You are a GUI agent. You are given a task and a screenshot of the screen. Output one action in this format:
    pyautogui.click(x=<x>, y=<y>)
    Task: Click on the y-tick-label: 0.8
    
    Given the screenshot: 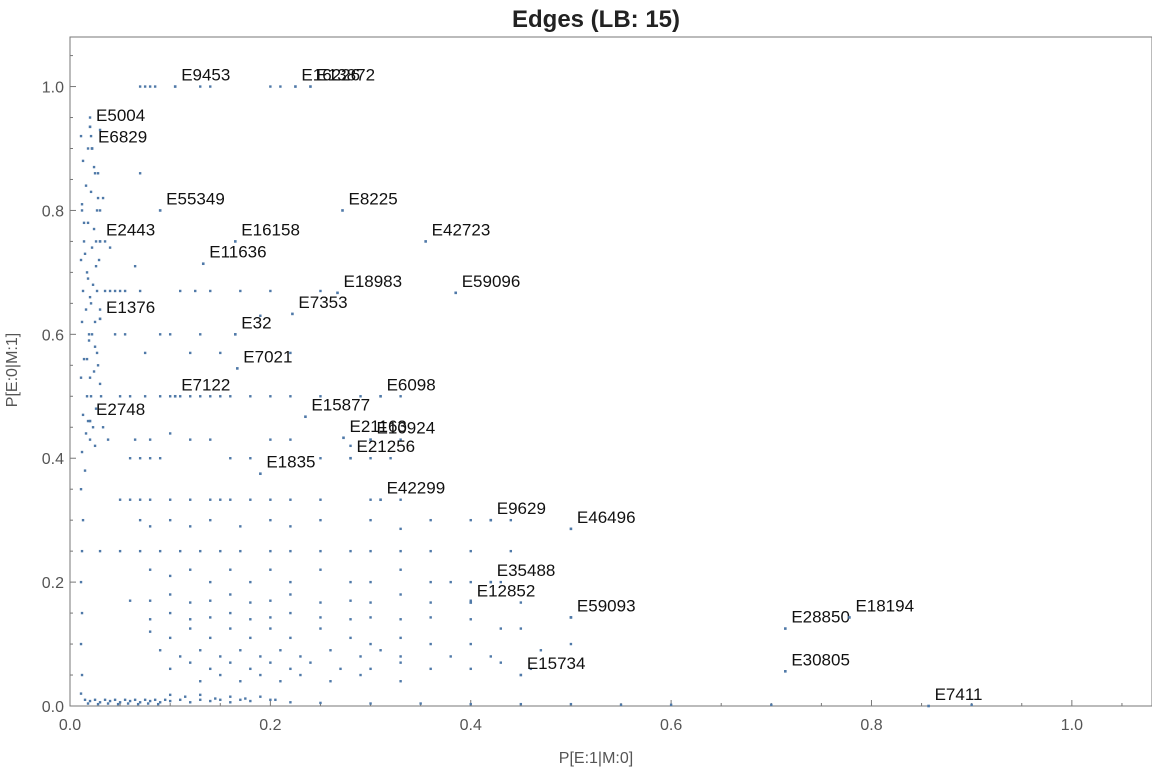 What is the action you would take?
    pyautogui.click(x=53, y=211)
    